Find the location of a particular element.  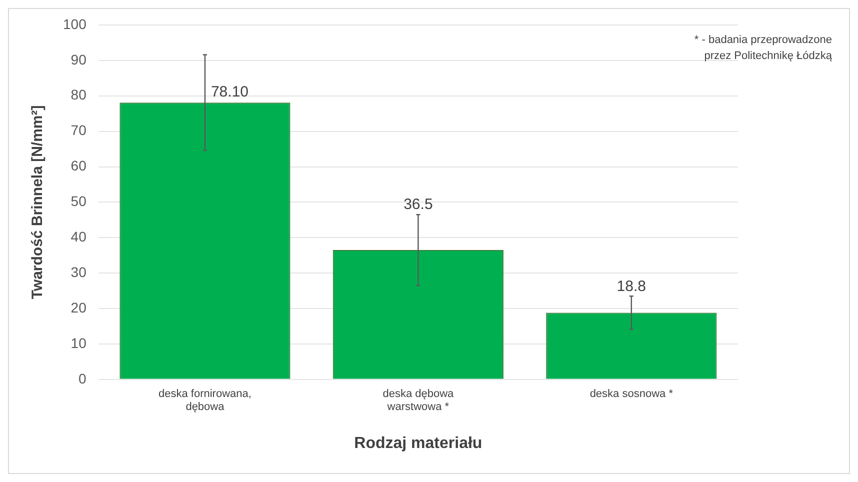

annotation: * - badania przeprowadzone przez Politechnikę Łódzką is located at coordinates (762, 48).